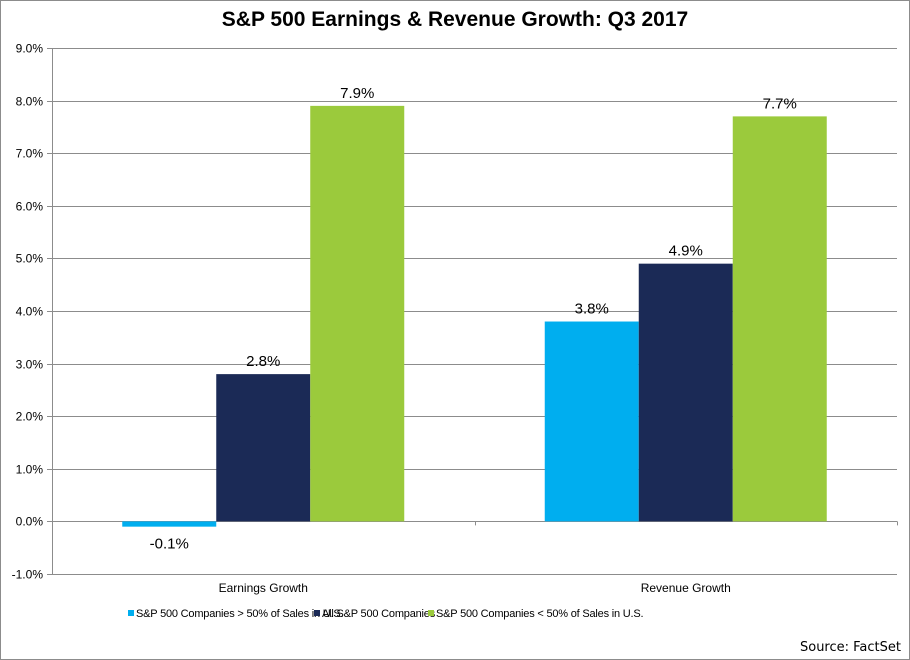  What do you see at coordinates (30, 207) in the screenshot?
I see `y-tick-label: 6.0%` at bounding box center [30, 207].